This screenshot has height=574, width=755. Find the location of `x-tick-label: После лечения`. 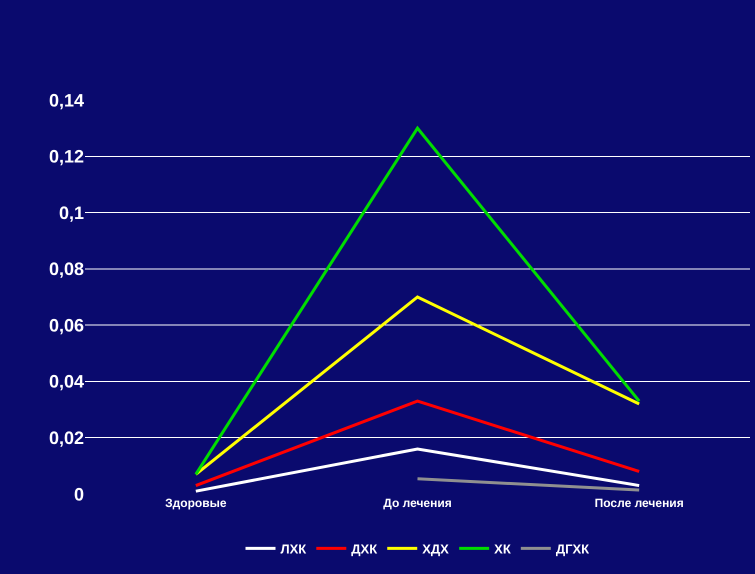

x-tick-label: После лечения is located at coordinates (639, 503).